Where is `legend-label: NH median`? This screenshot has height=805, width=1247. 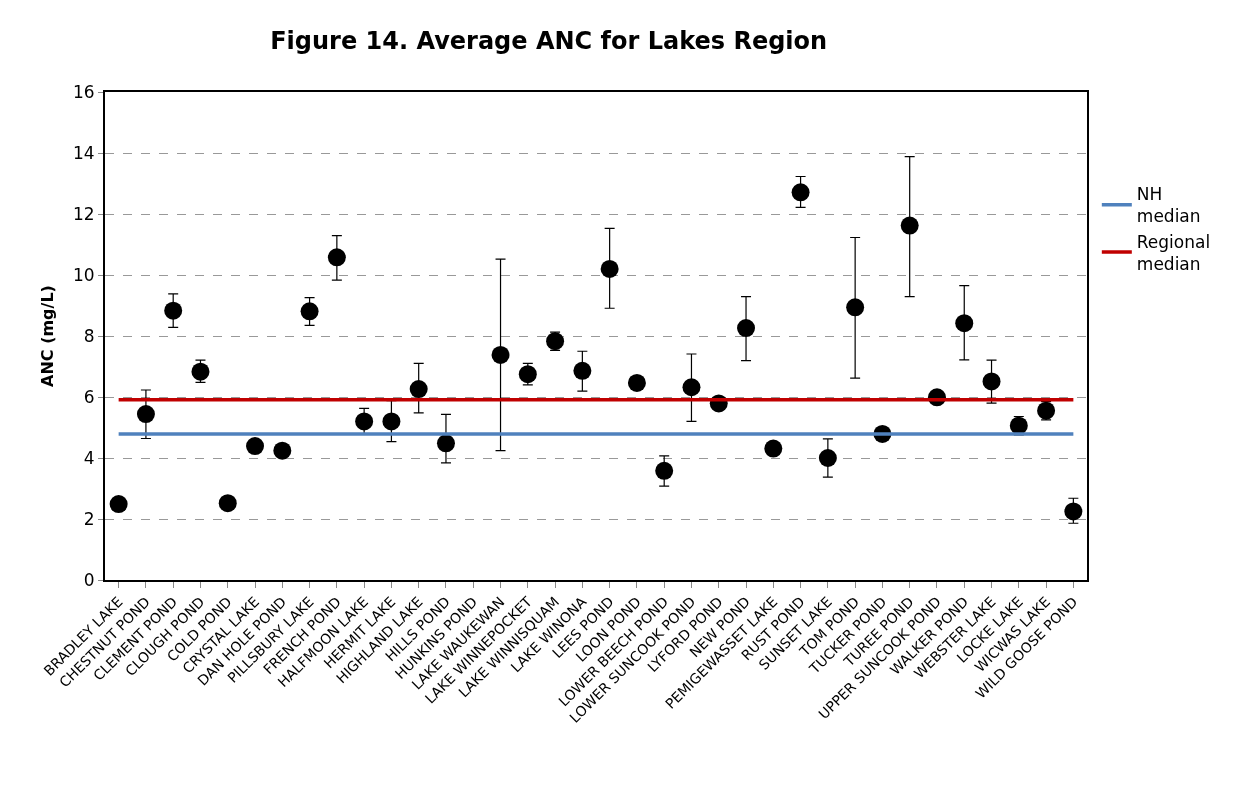 legend-label: NH median is located at coordinates (1168, 205).